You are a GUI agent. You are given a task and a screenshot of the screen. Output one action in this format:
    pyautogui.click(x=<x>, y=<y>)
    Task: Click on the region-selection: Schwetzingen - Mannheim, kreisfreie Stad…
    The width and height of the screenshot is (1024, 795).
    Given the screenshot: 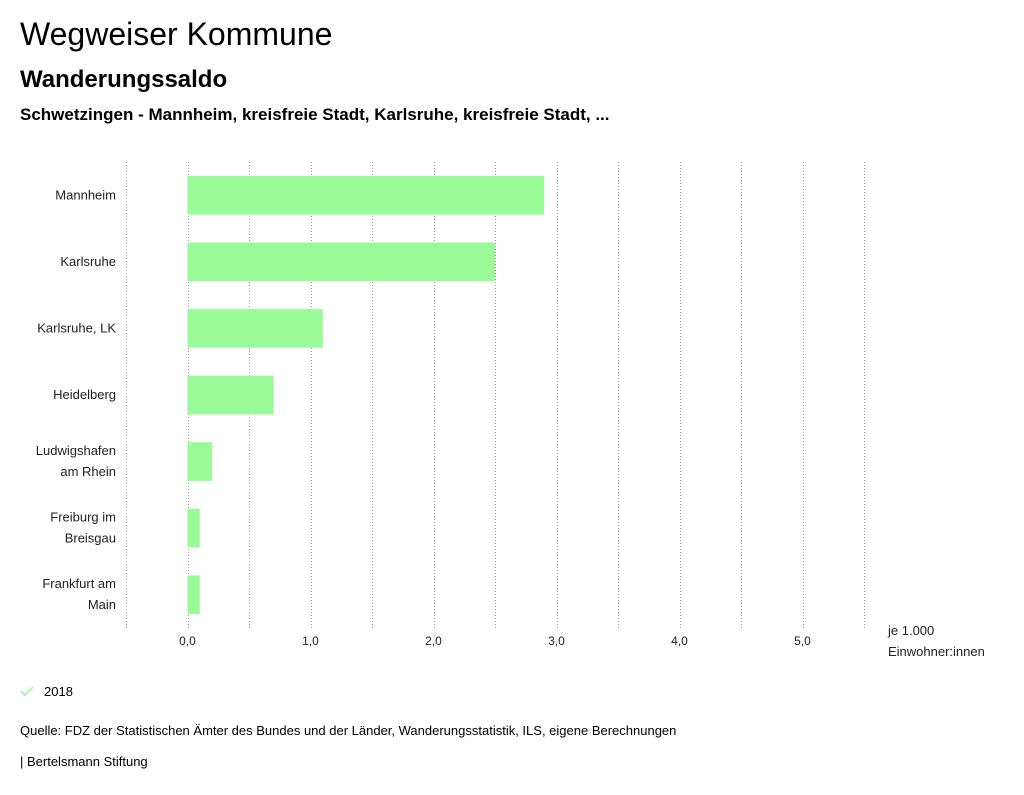 What is the action you would take?
    pyautogui.click(x=315, y=114)
    